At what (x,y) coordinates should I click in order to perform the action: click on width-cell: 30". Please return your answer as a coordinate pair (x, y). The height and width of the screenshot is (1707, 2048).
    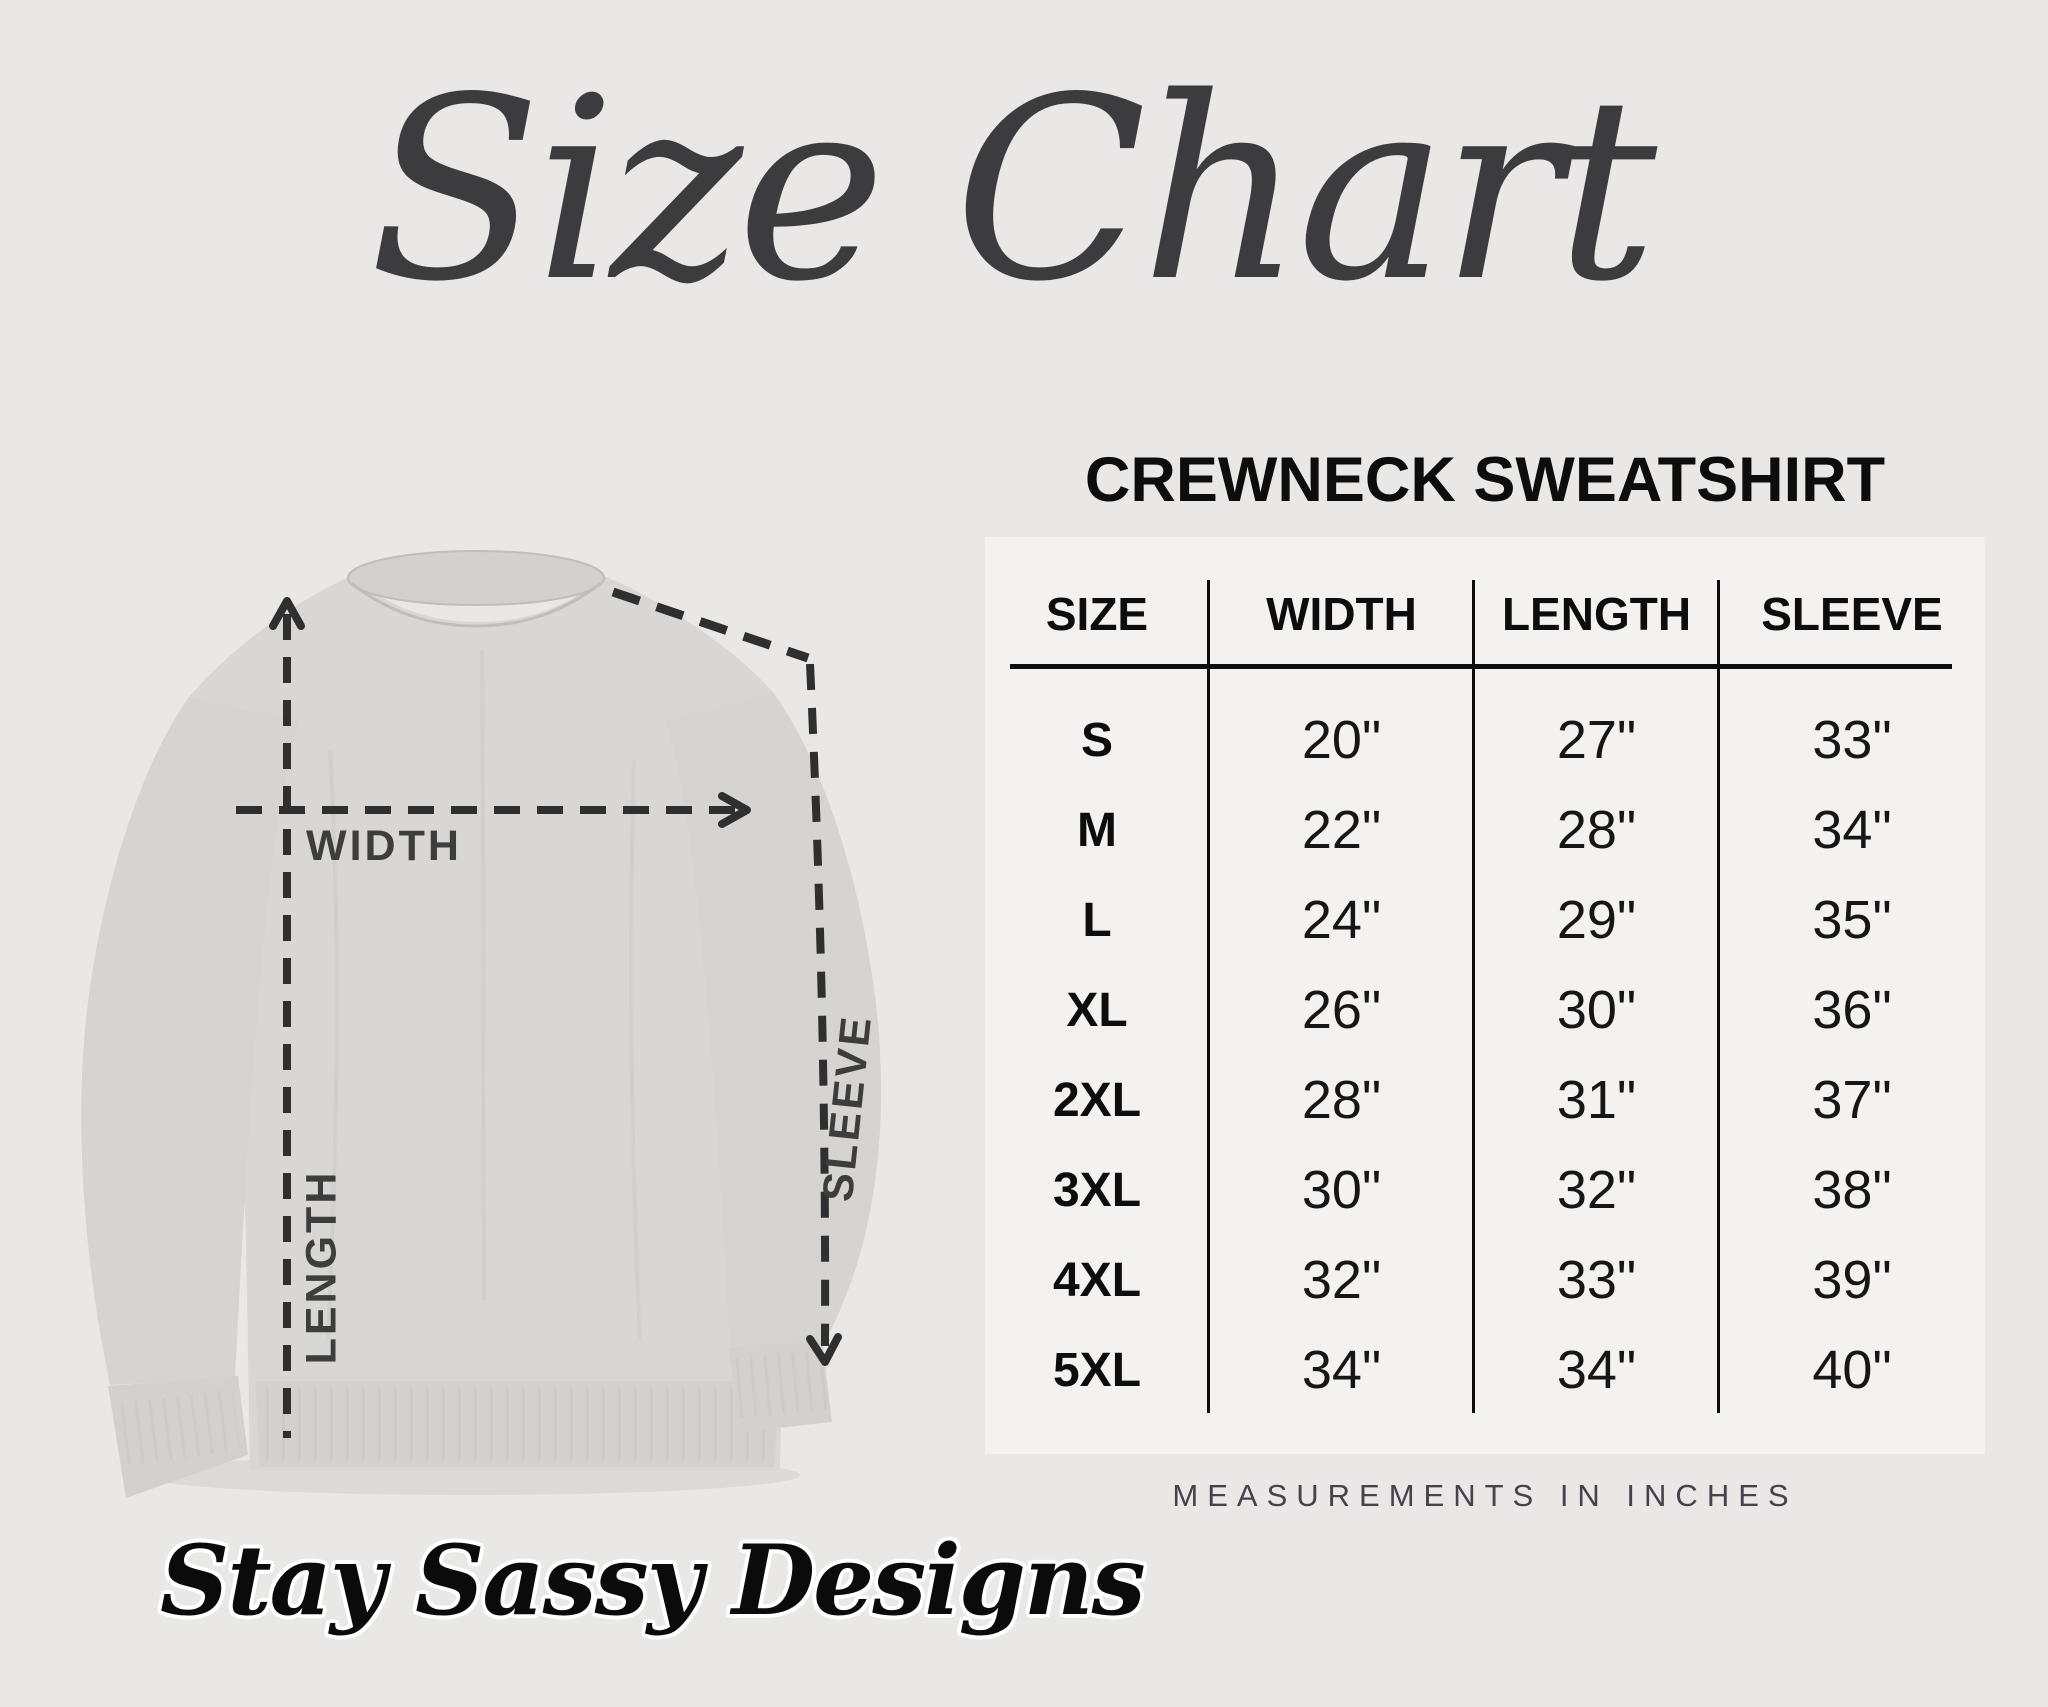
    Looking at the image, I should click on (1341, 1190).